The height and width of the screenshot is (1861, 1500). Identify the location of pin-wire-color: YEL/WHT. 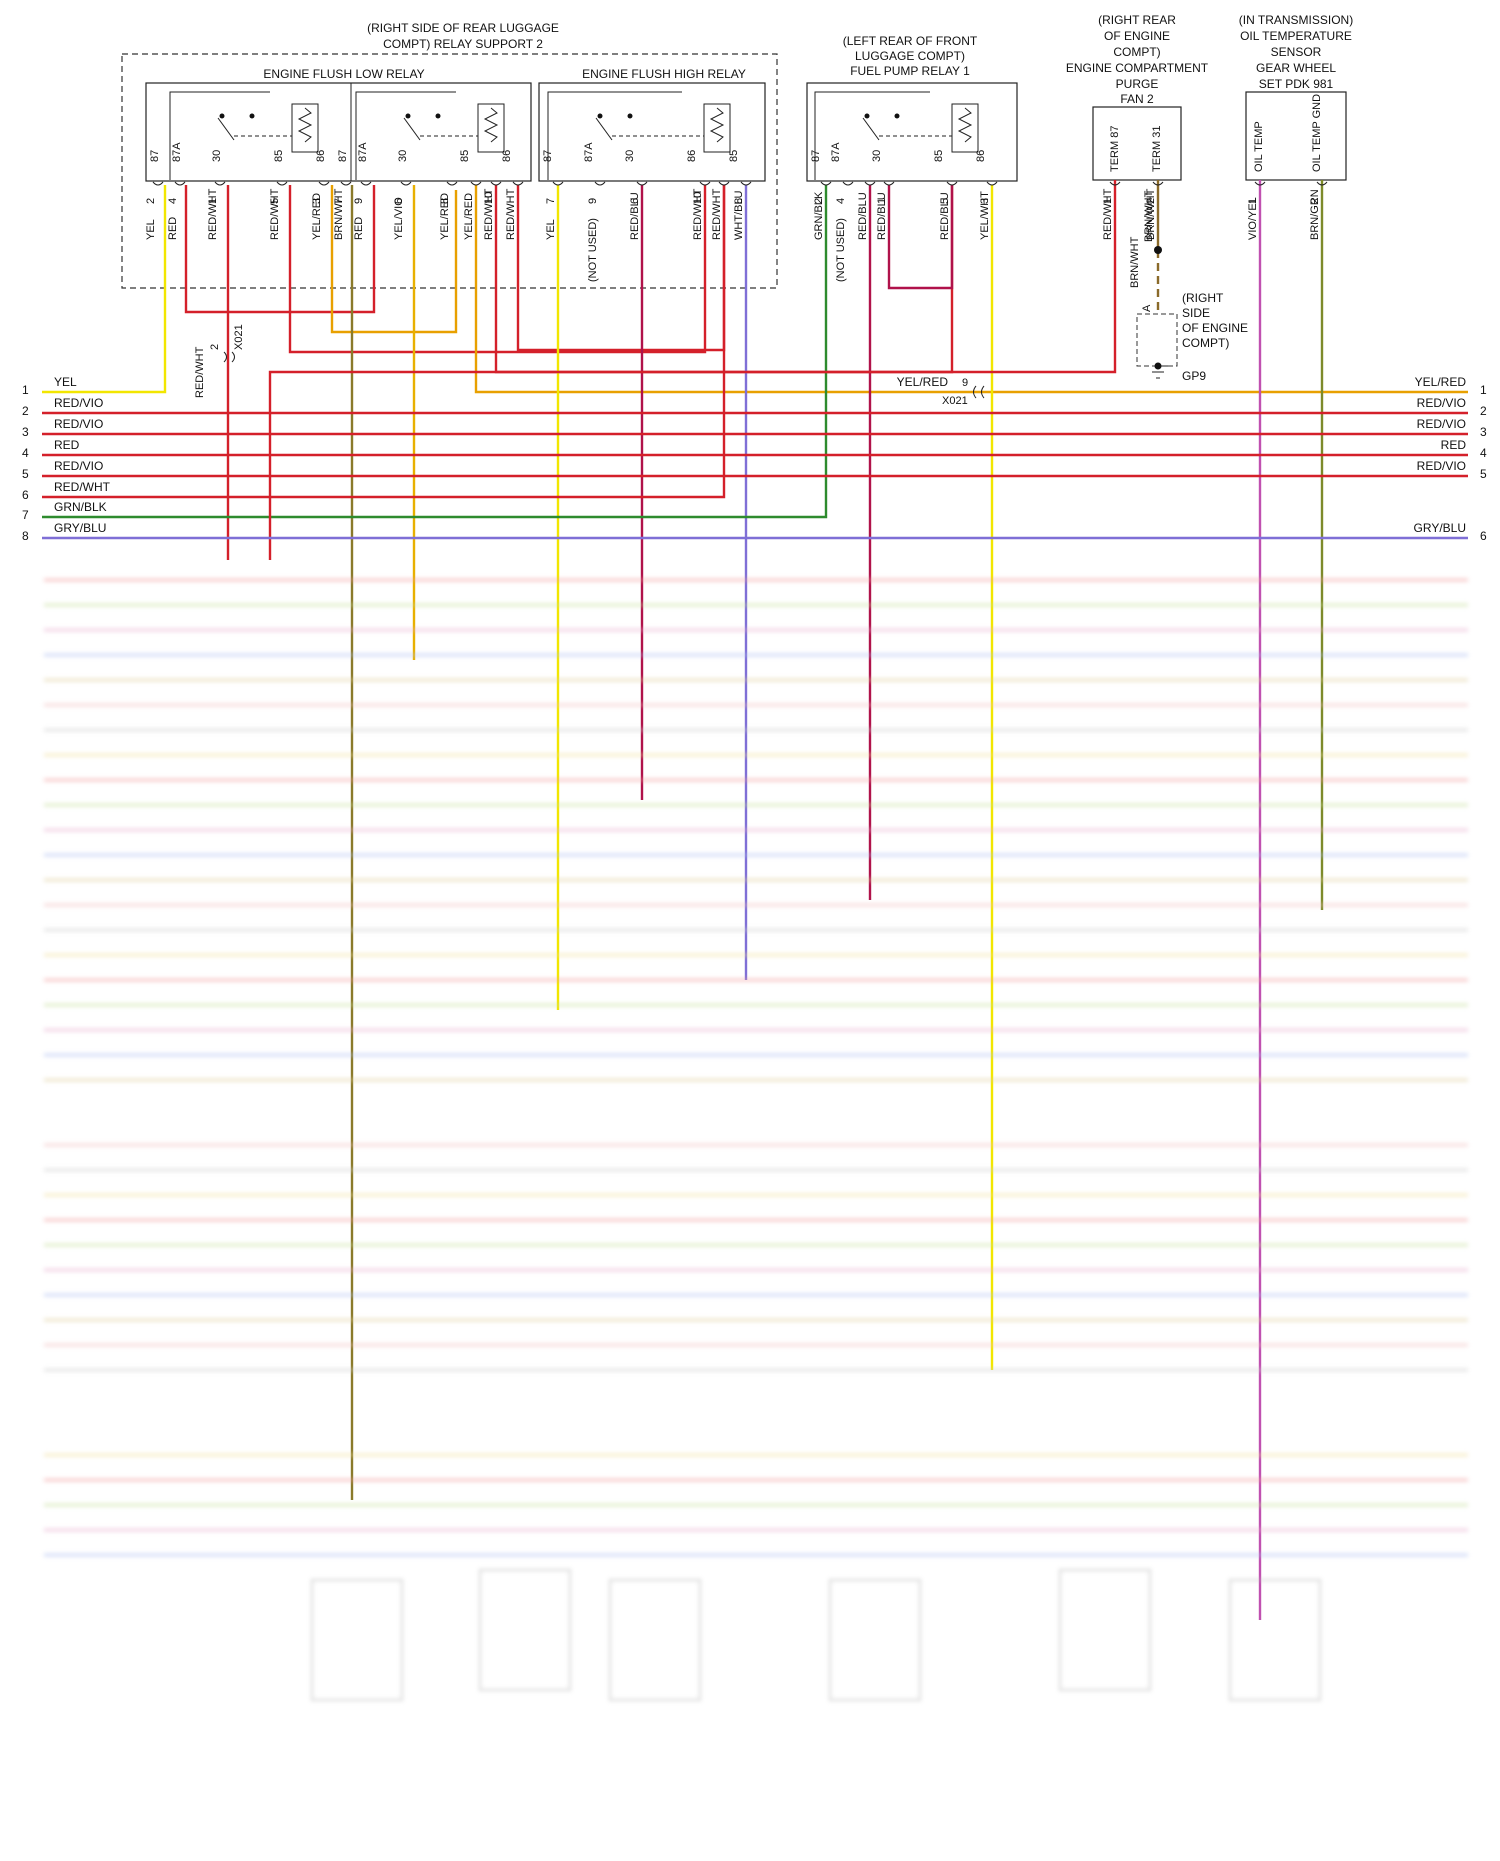
(985, 215).